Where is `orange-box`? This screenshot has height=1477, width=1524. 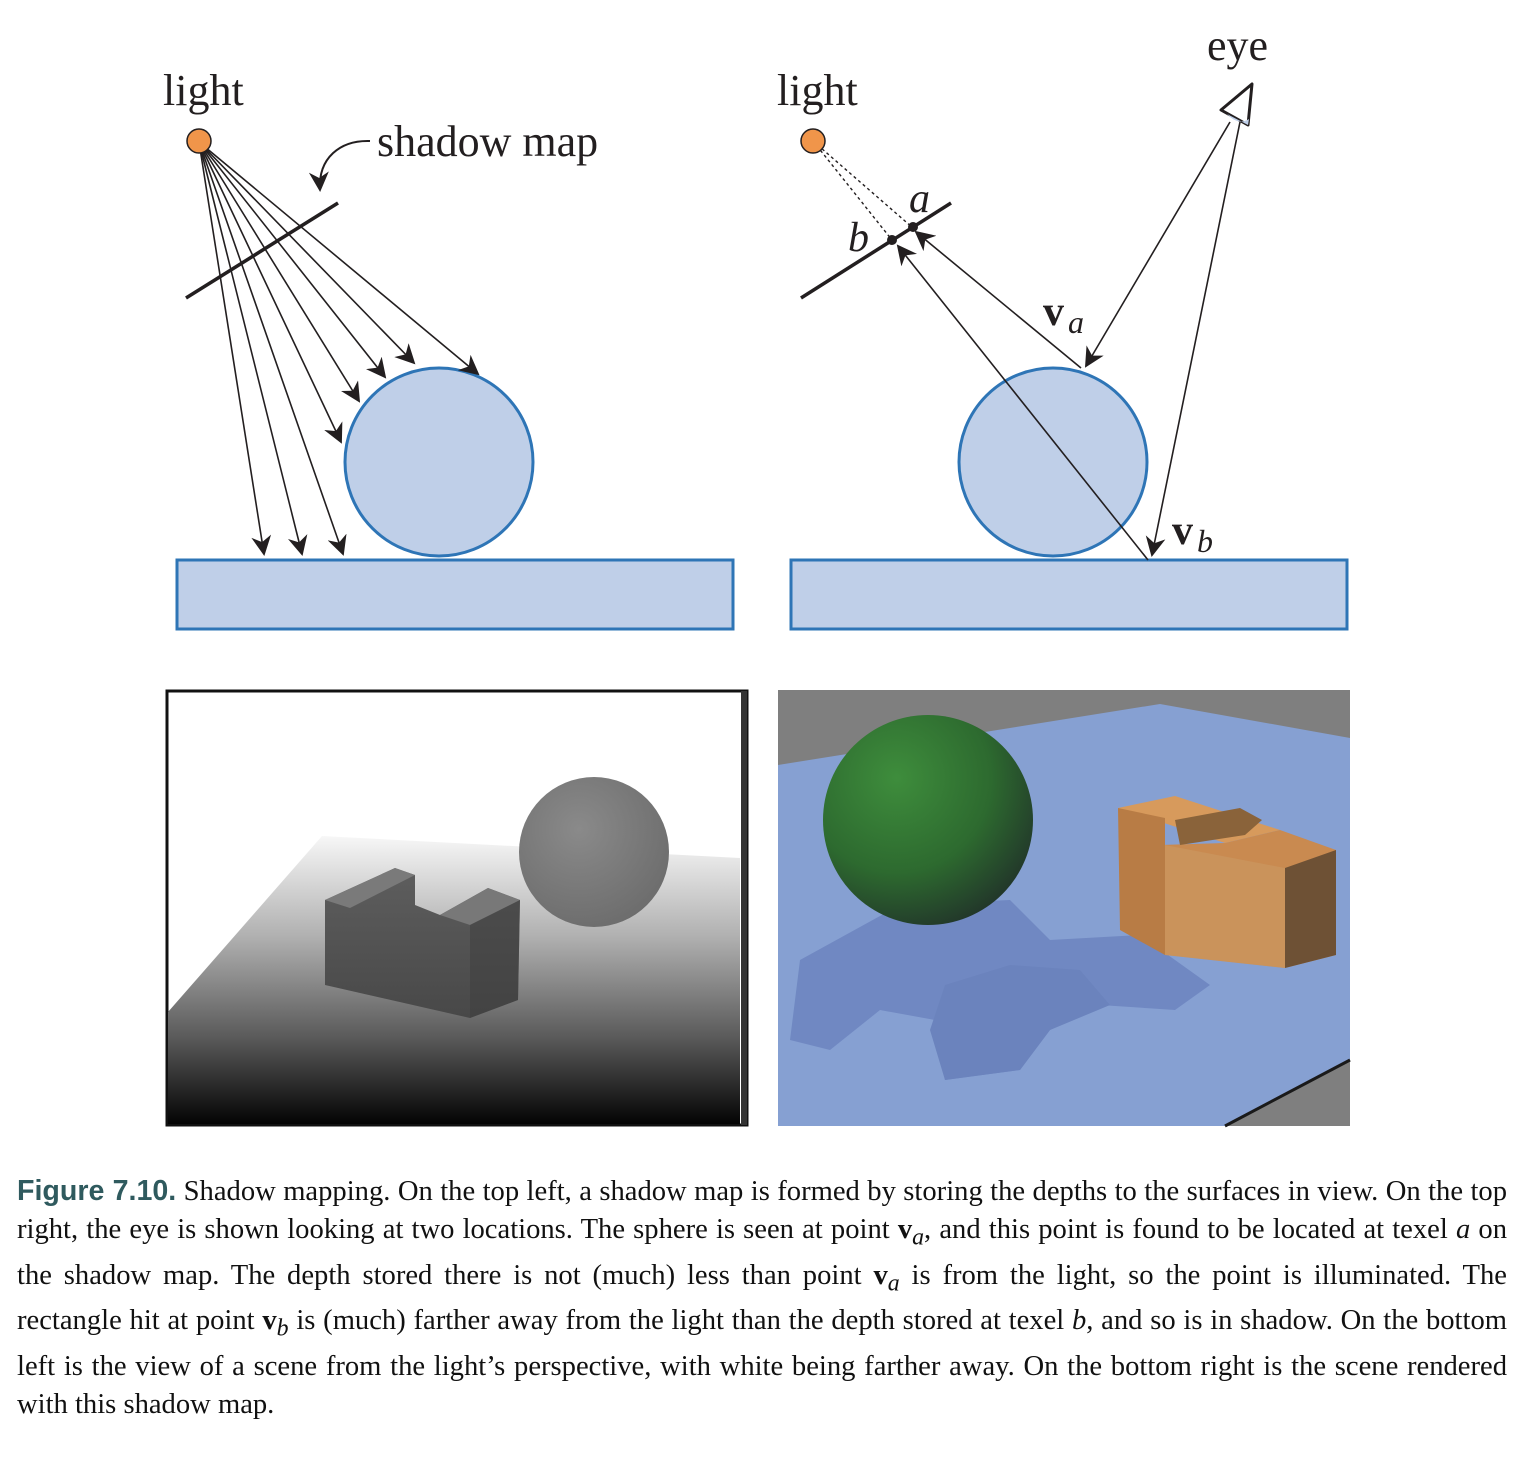 orange-box is located at coordinates (1227, 882).